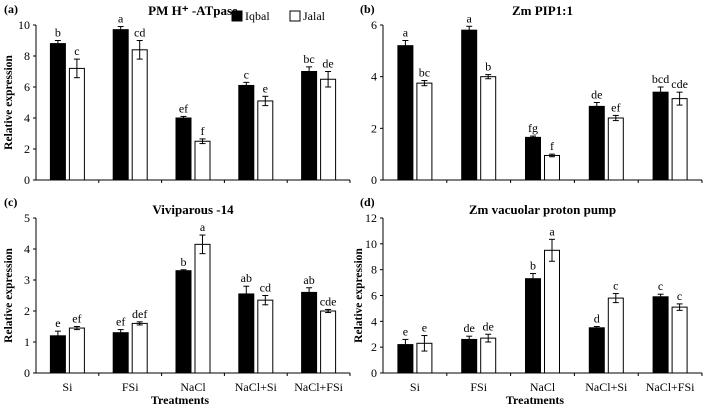  I want to click on panel-label: (b), so click(367, 9).